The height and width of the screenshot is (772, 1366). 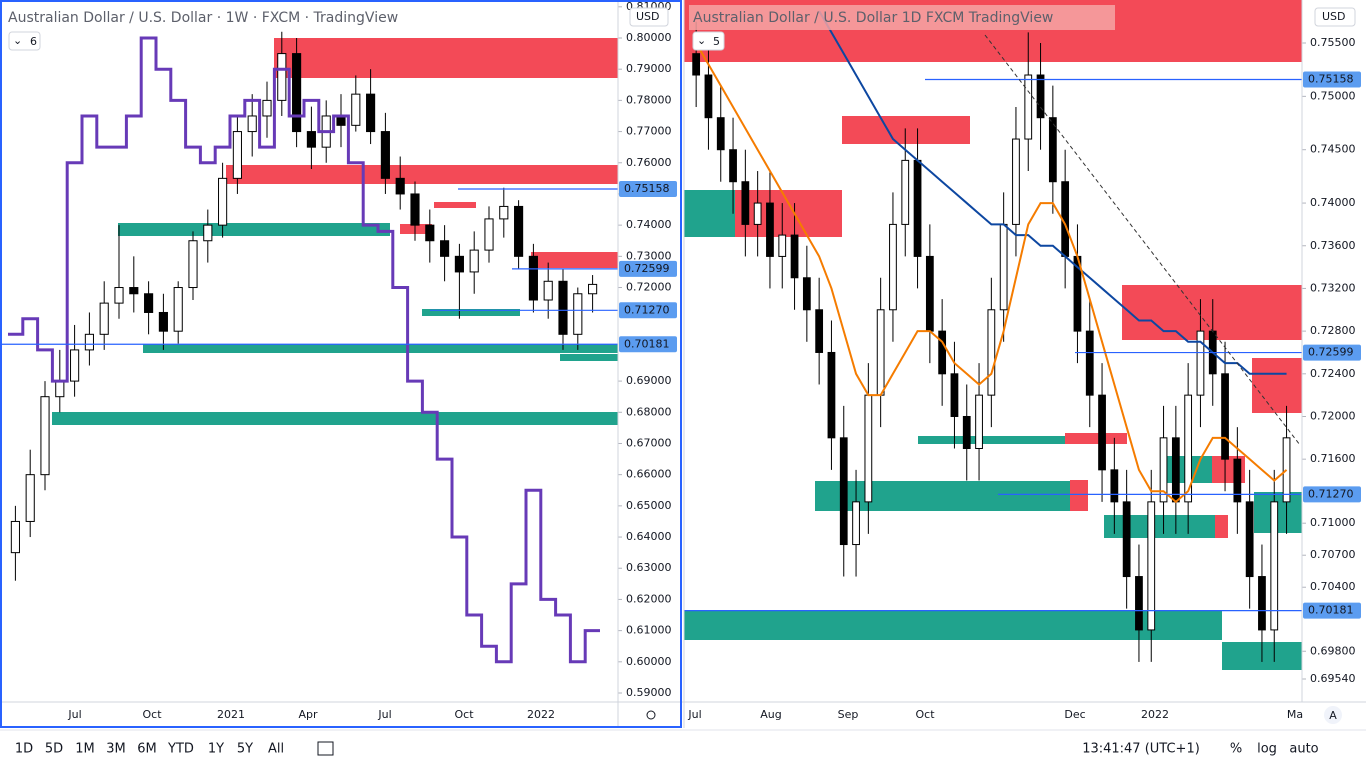 I want to click on y-tick-label: 0.80000, so click(x=649, y=37).